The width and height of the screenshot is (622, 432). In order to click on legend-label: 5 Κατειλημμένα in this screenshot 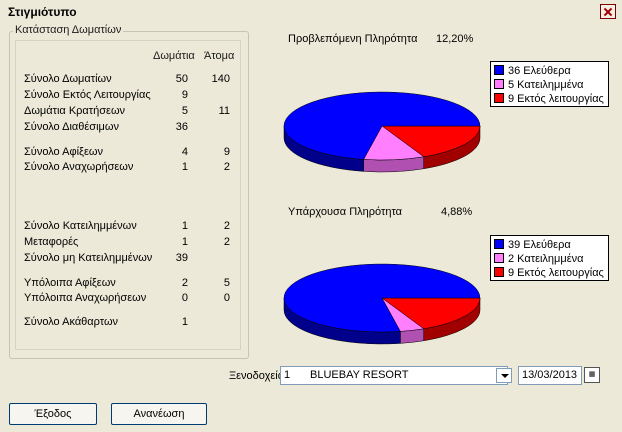, I will do `click(546, 85)`.